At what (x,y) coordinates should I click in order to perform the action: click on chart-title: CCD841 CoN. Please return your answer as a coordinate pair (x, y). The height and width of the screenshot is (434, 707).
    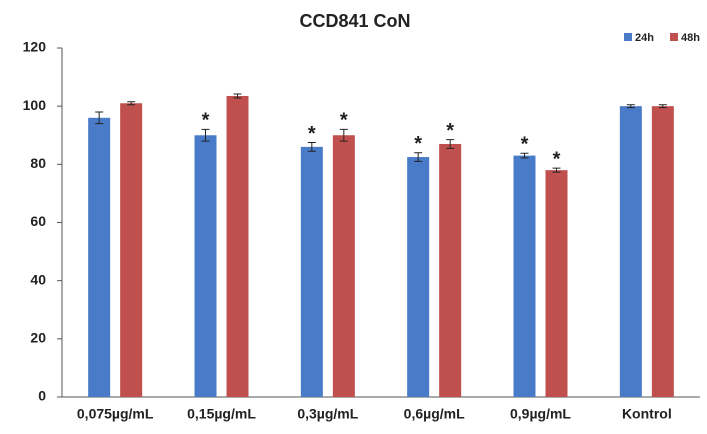
    Looking at the image, I should click on (354, 21).